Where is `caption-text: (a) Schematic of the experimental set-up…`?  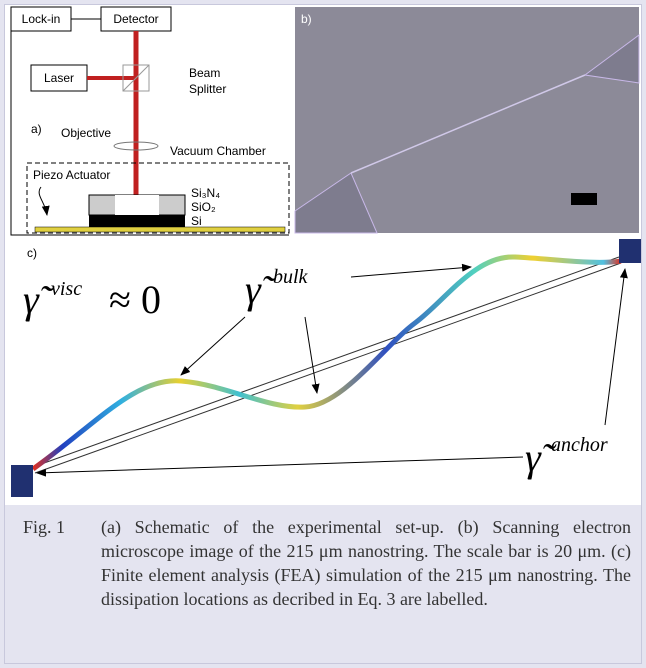
caption-text: (a) Schematic of the experimental set-up… is located at coordinates (366, 563).